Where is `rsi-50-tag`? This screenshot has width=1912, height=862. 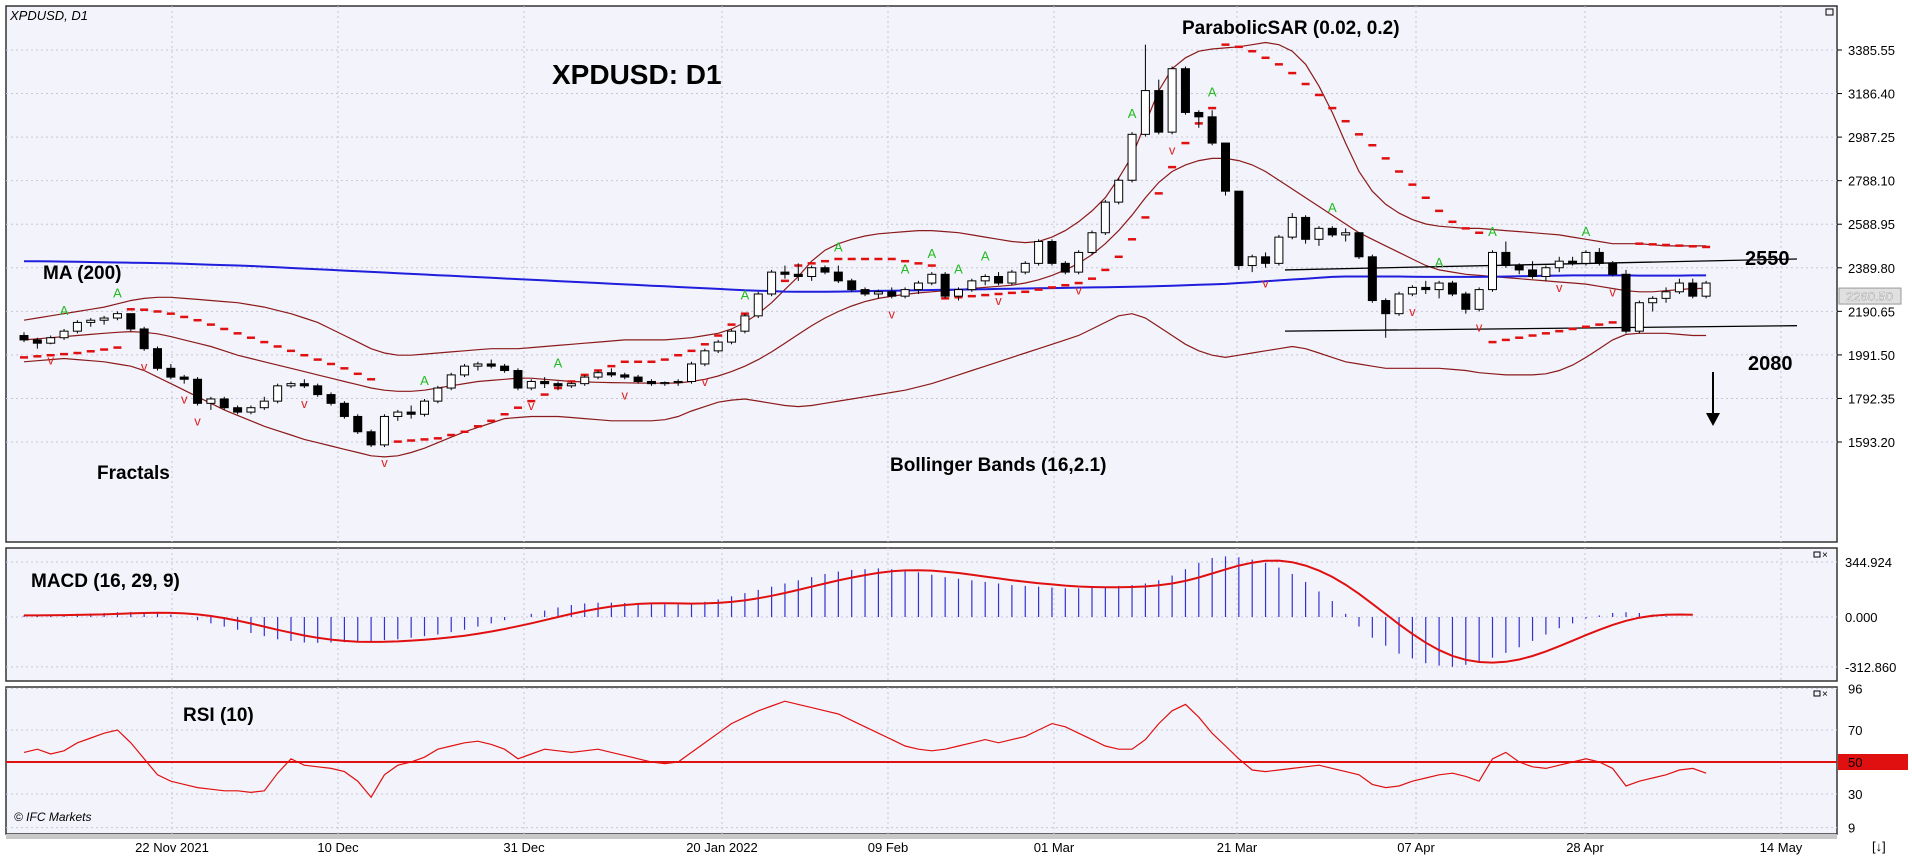 rsi-50-tag is located at coordinates (1873, 762).